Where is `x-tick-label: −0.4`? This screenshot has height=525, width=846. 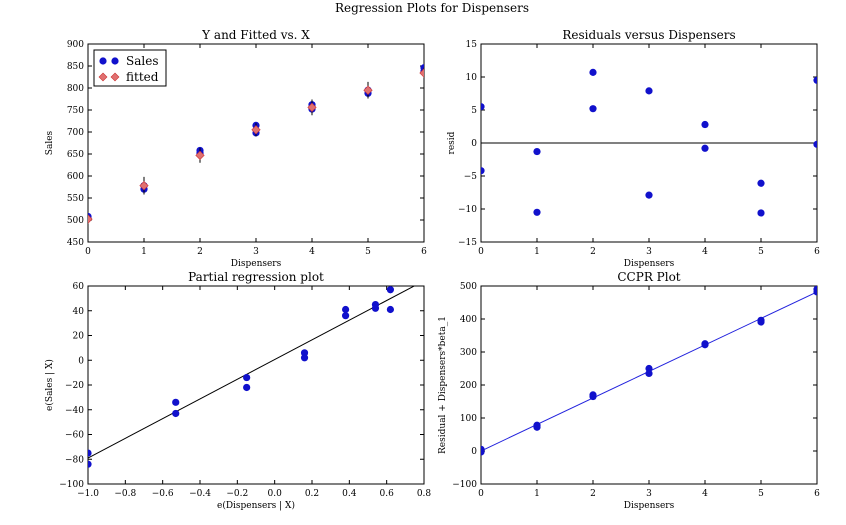
x-tick-label: −0.4 is located at coordinates (200, 494).